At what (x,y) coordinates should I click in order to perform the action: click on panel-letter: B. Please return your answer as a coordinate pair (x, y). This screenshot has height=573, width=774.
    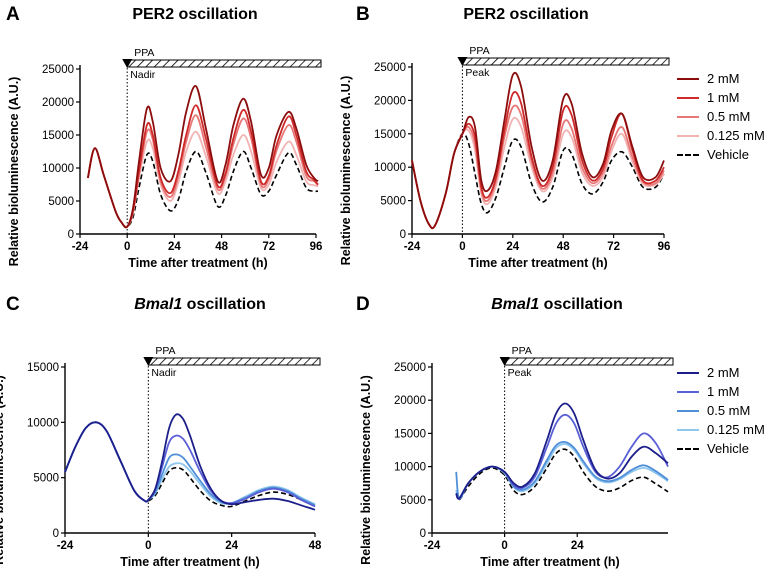
    Looking at the image, I should click on (363, 14).